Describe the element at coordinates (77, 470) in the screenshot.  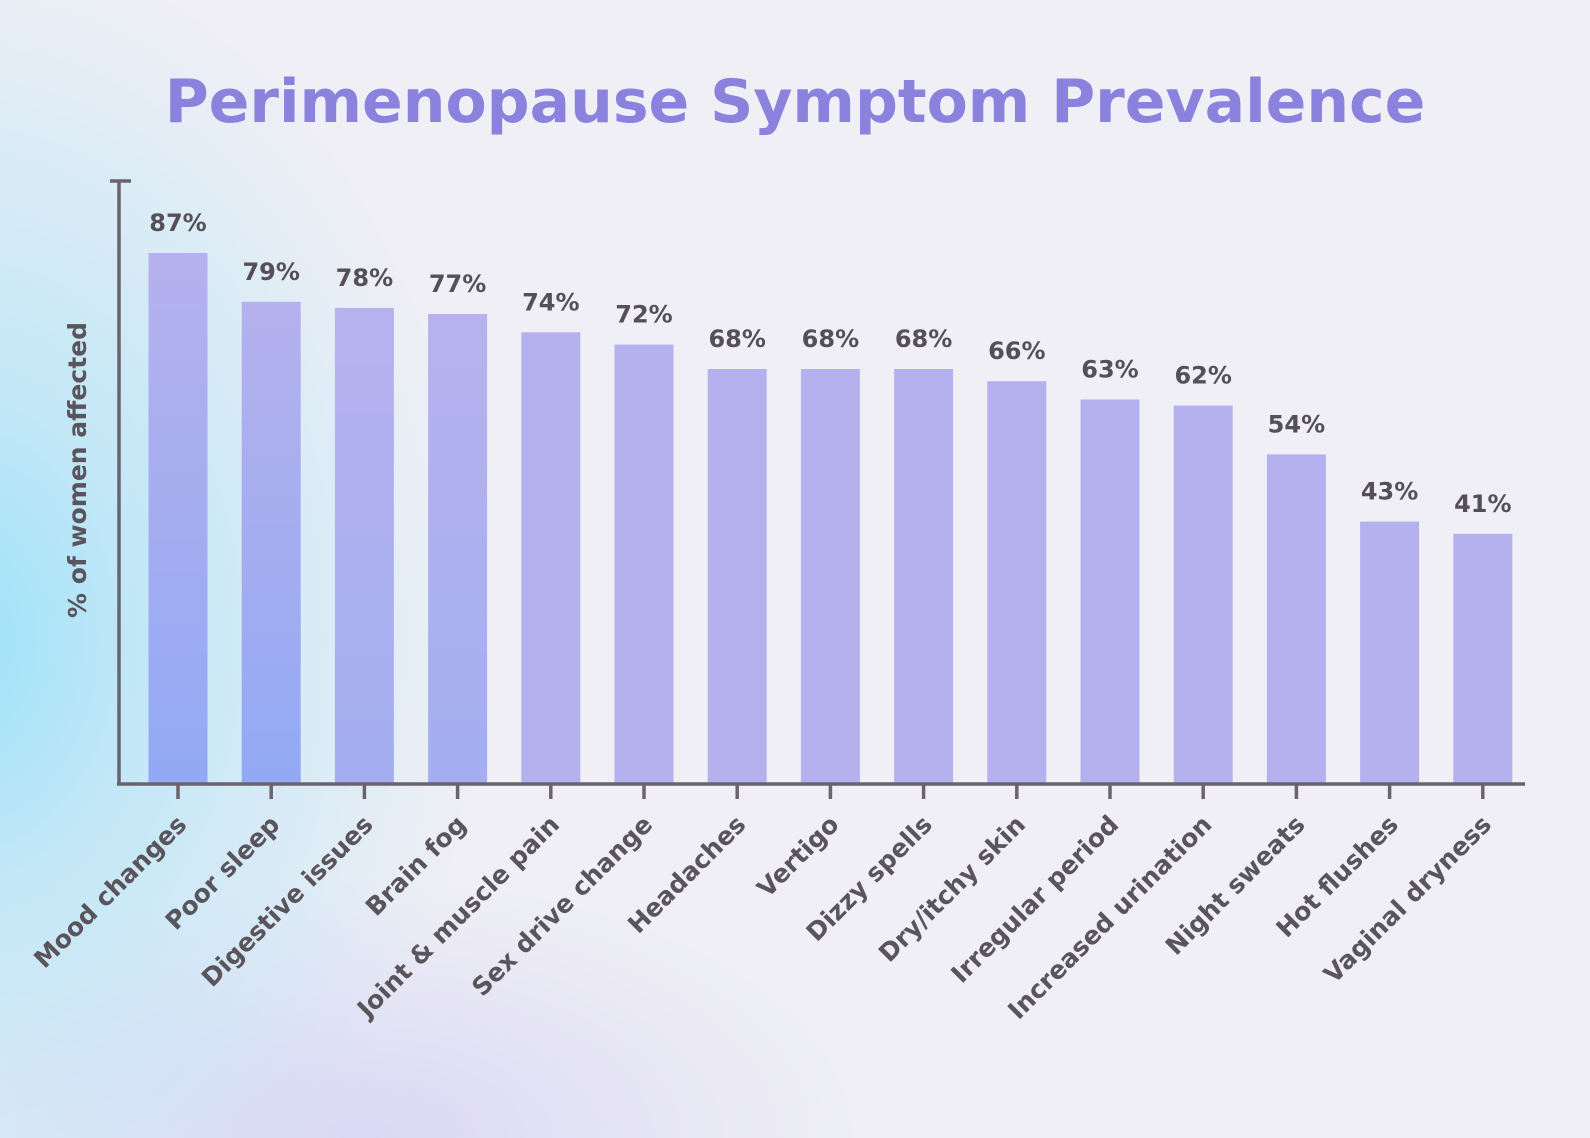
I see `y-axis-label: % of women affected` at that location.